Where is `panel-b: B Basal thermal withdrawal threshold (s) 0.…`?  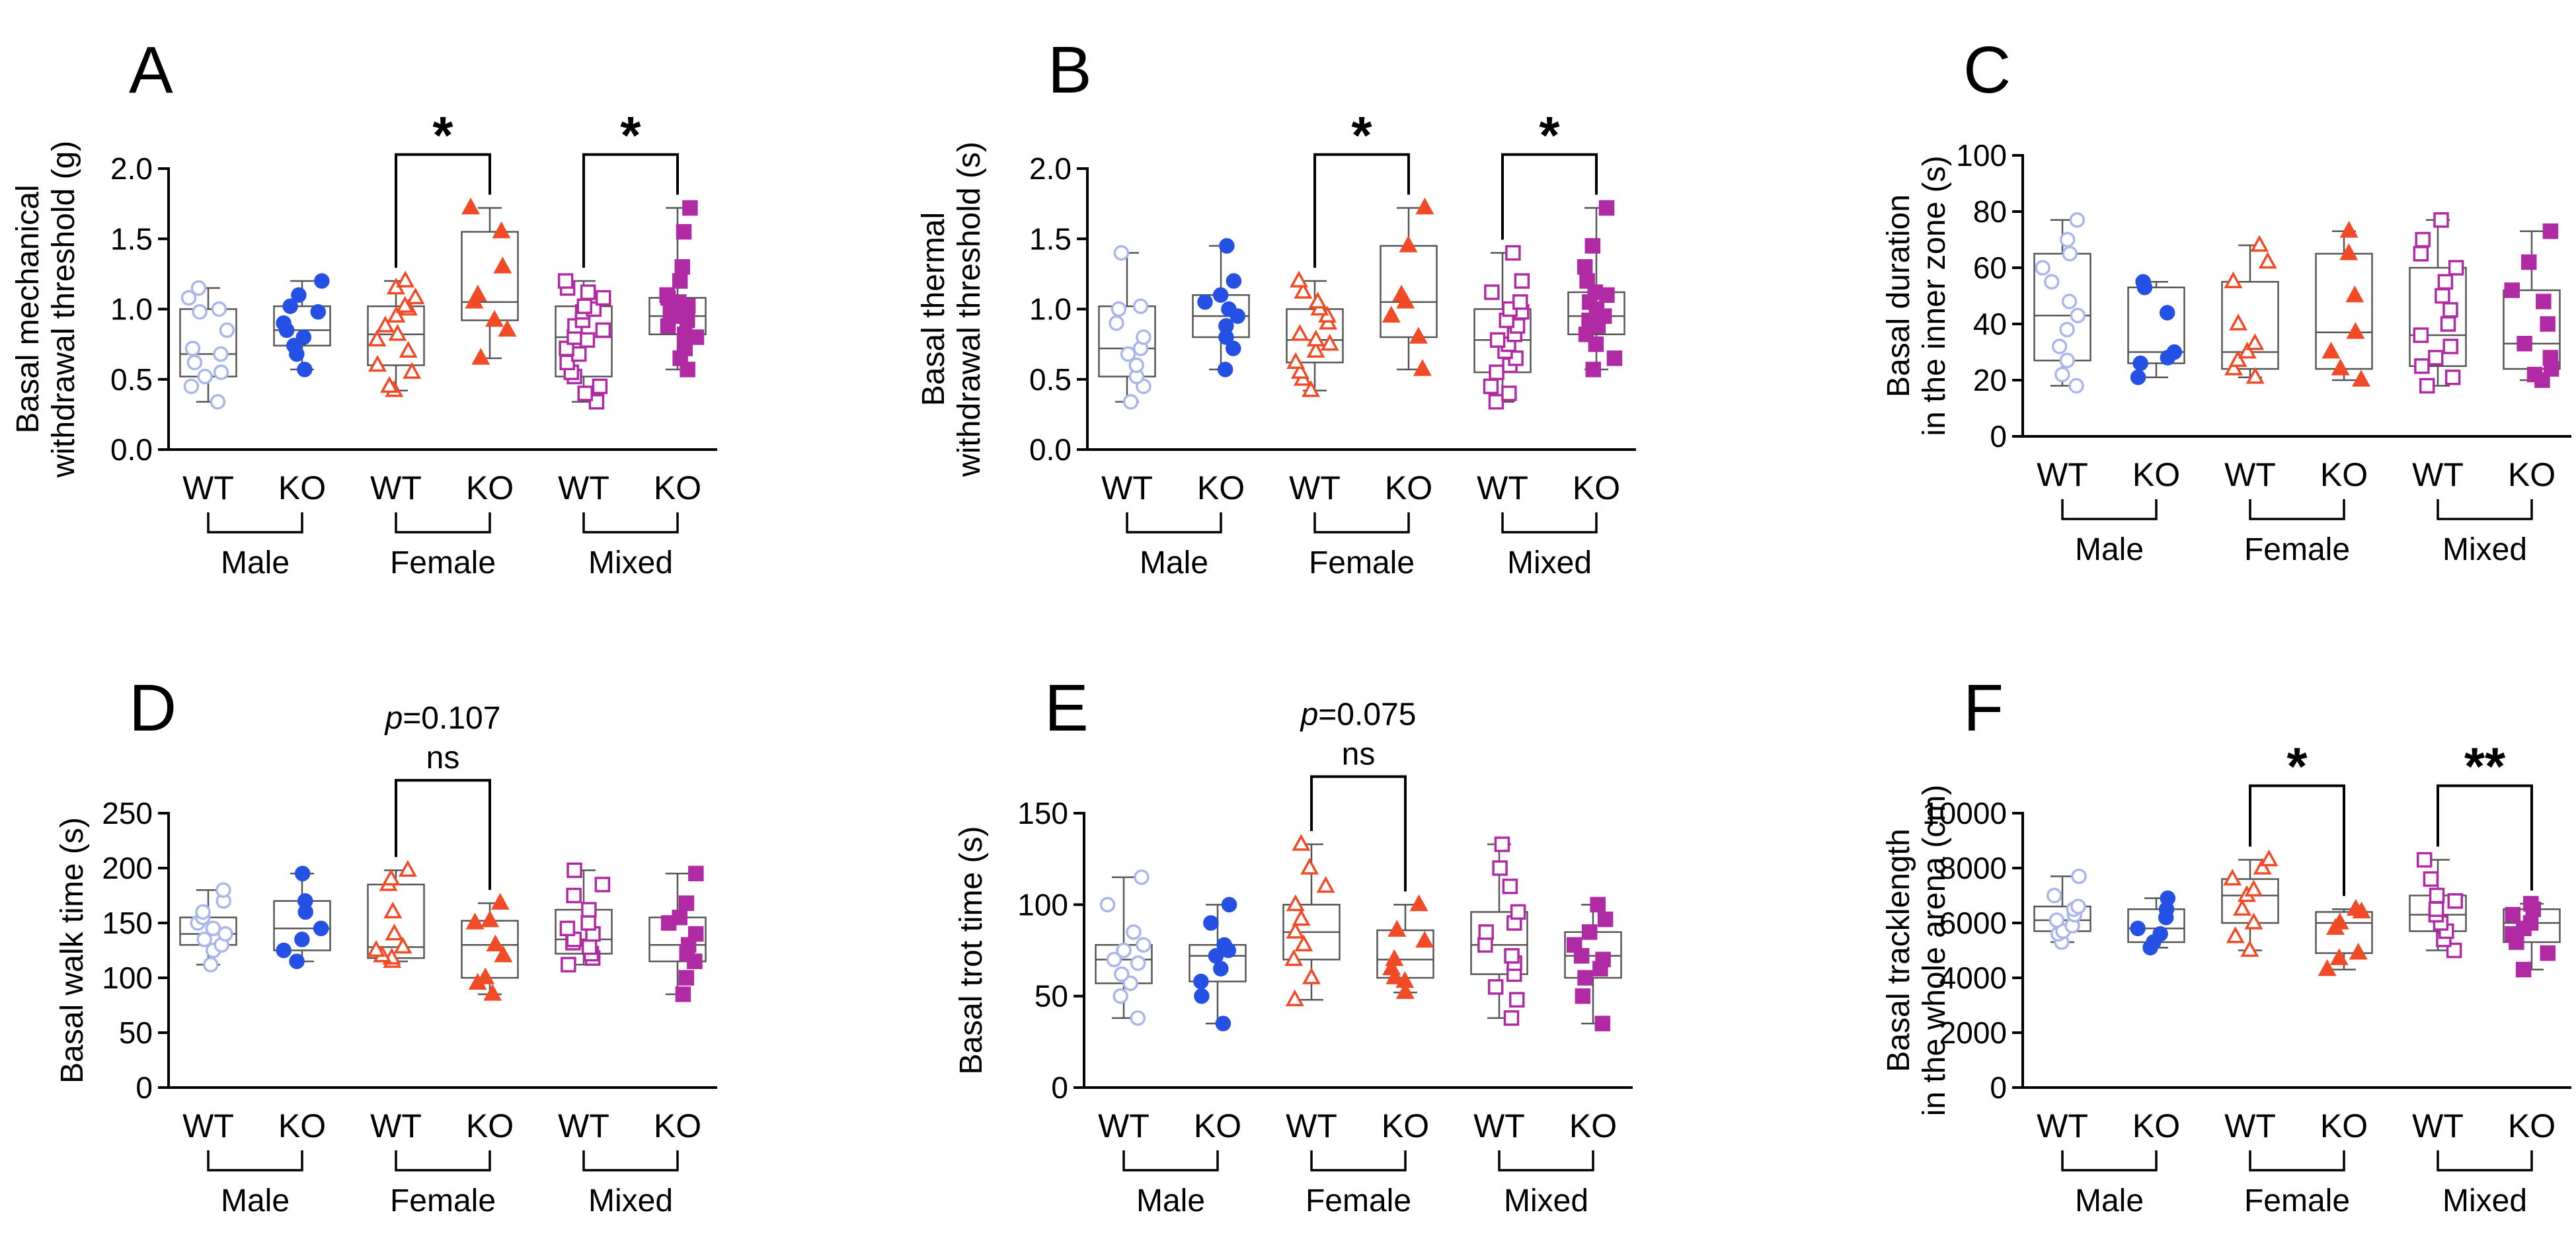
panel-b: B Basal thermal withdrawal threshold (s) 0.… is located at coordinates (1276, 306).